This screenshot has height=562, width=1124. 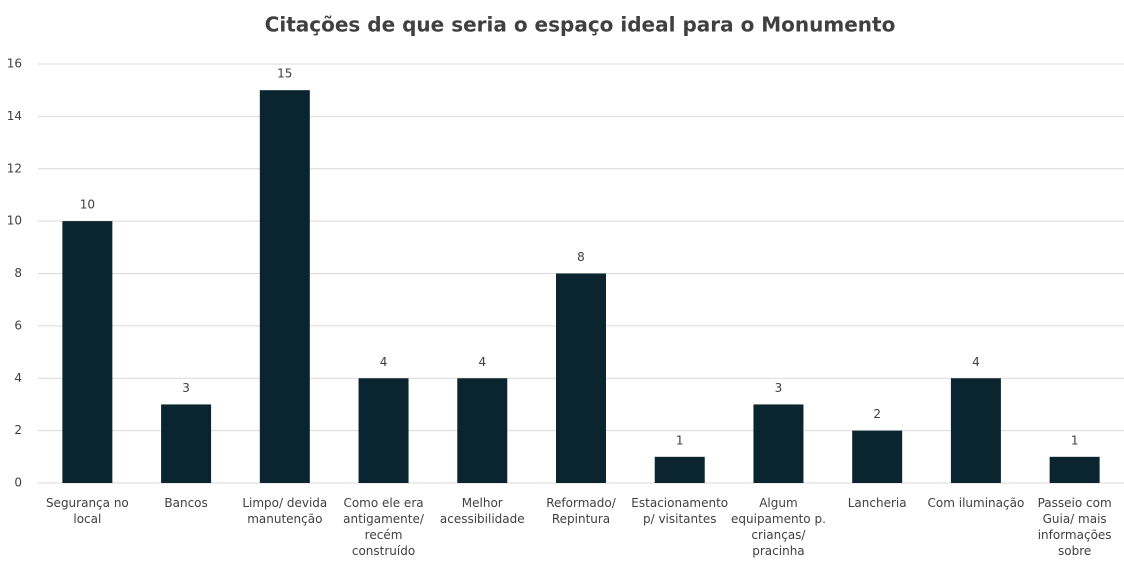 I want to click on y-tick-label: 10, so click(x=14, y=221).